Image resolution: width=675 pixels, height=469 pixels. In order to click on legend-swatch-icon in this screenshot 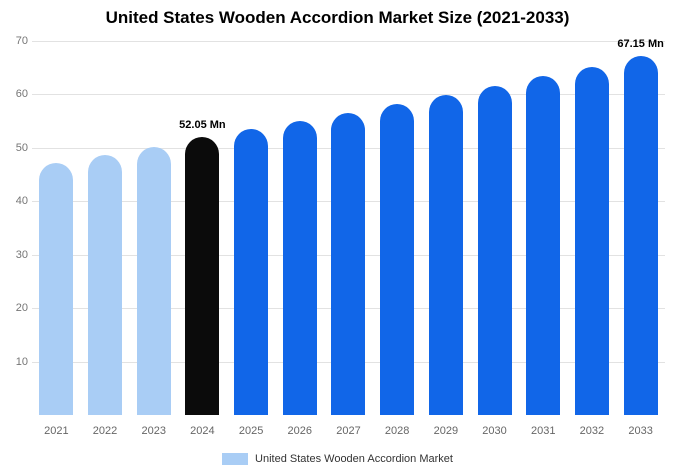, I will do `click(235, 459)`.